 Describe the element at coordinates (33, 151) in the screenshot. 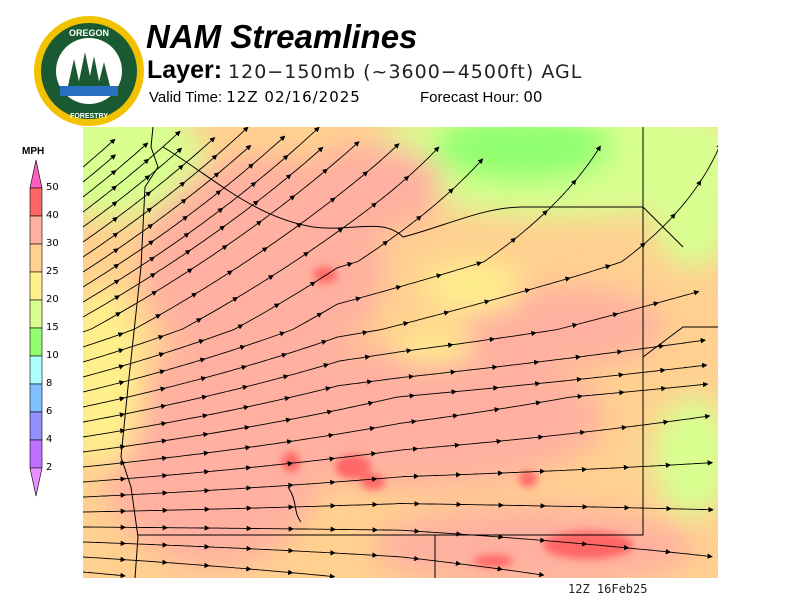

I see `legend-unit: MPH` at that location.